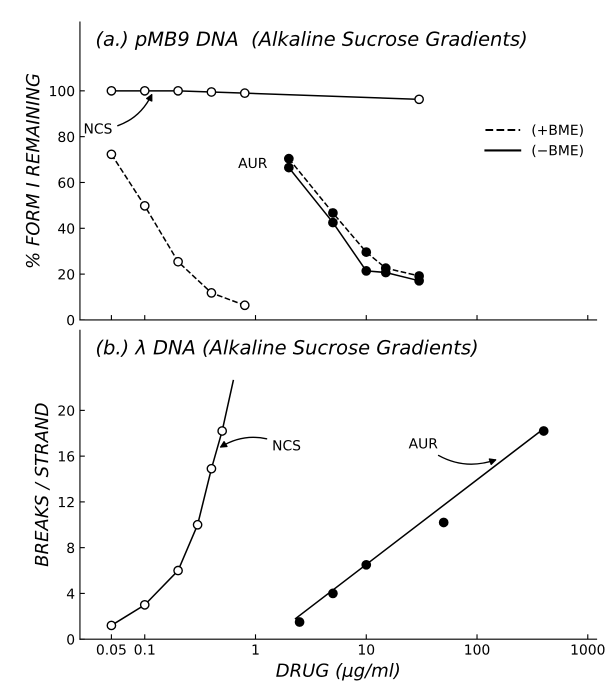 The height and width of the screenshot is (691, 615). I want to click on legend-label: (−BME), so click(557, 151).